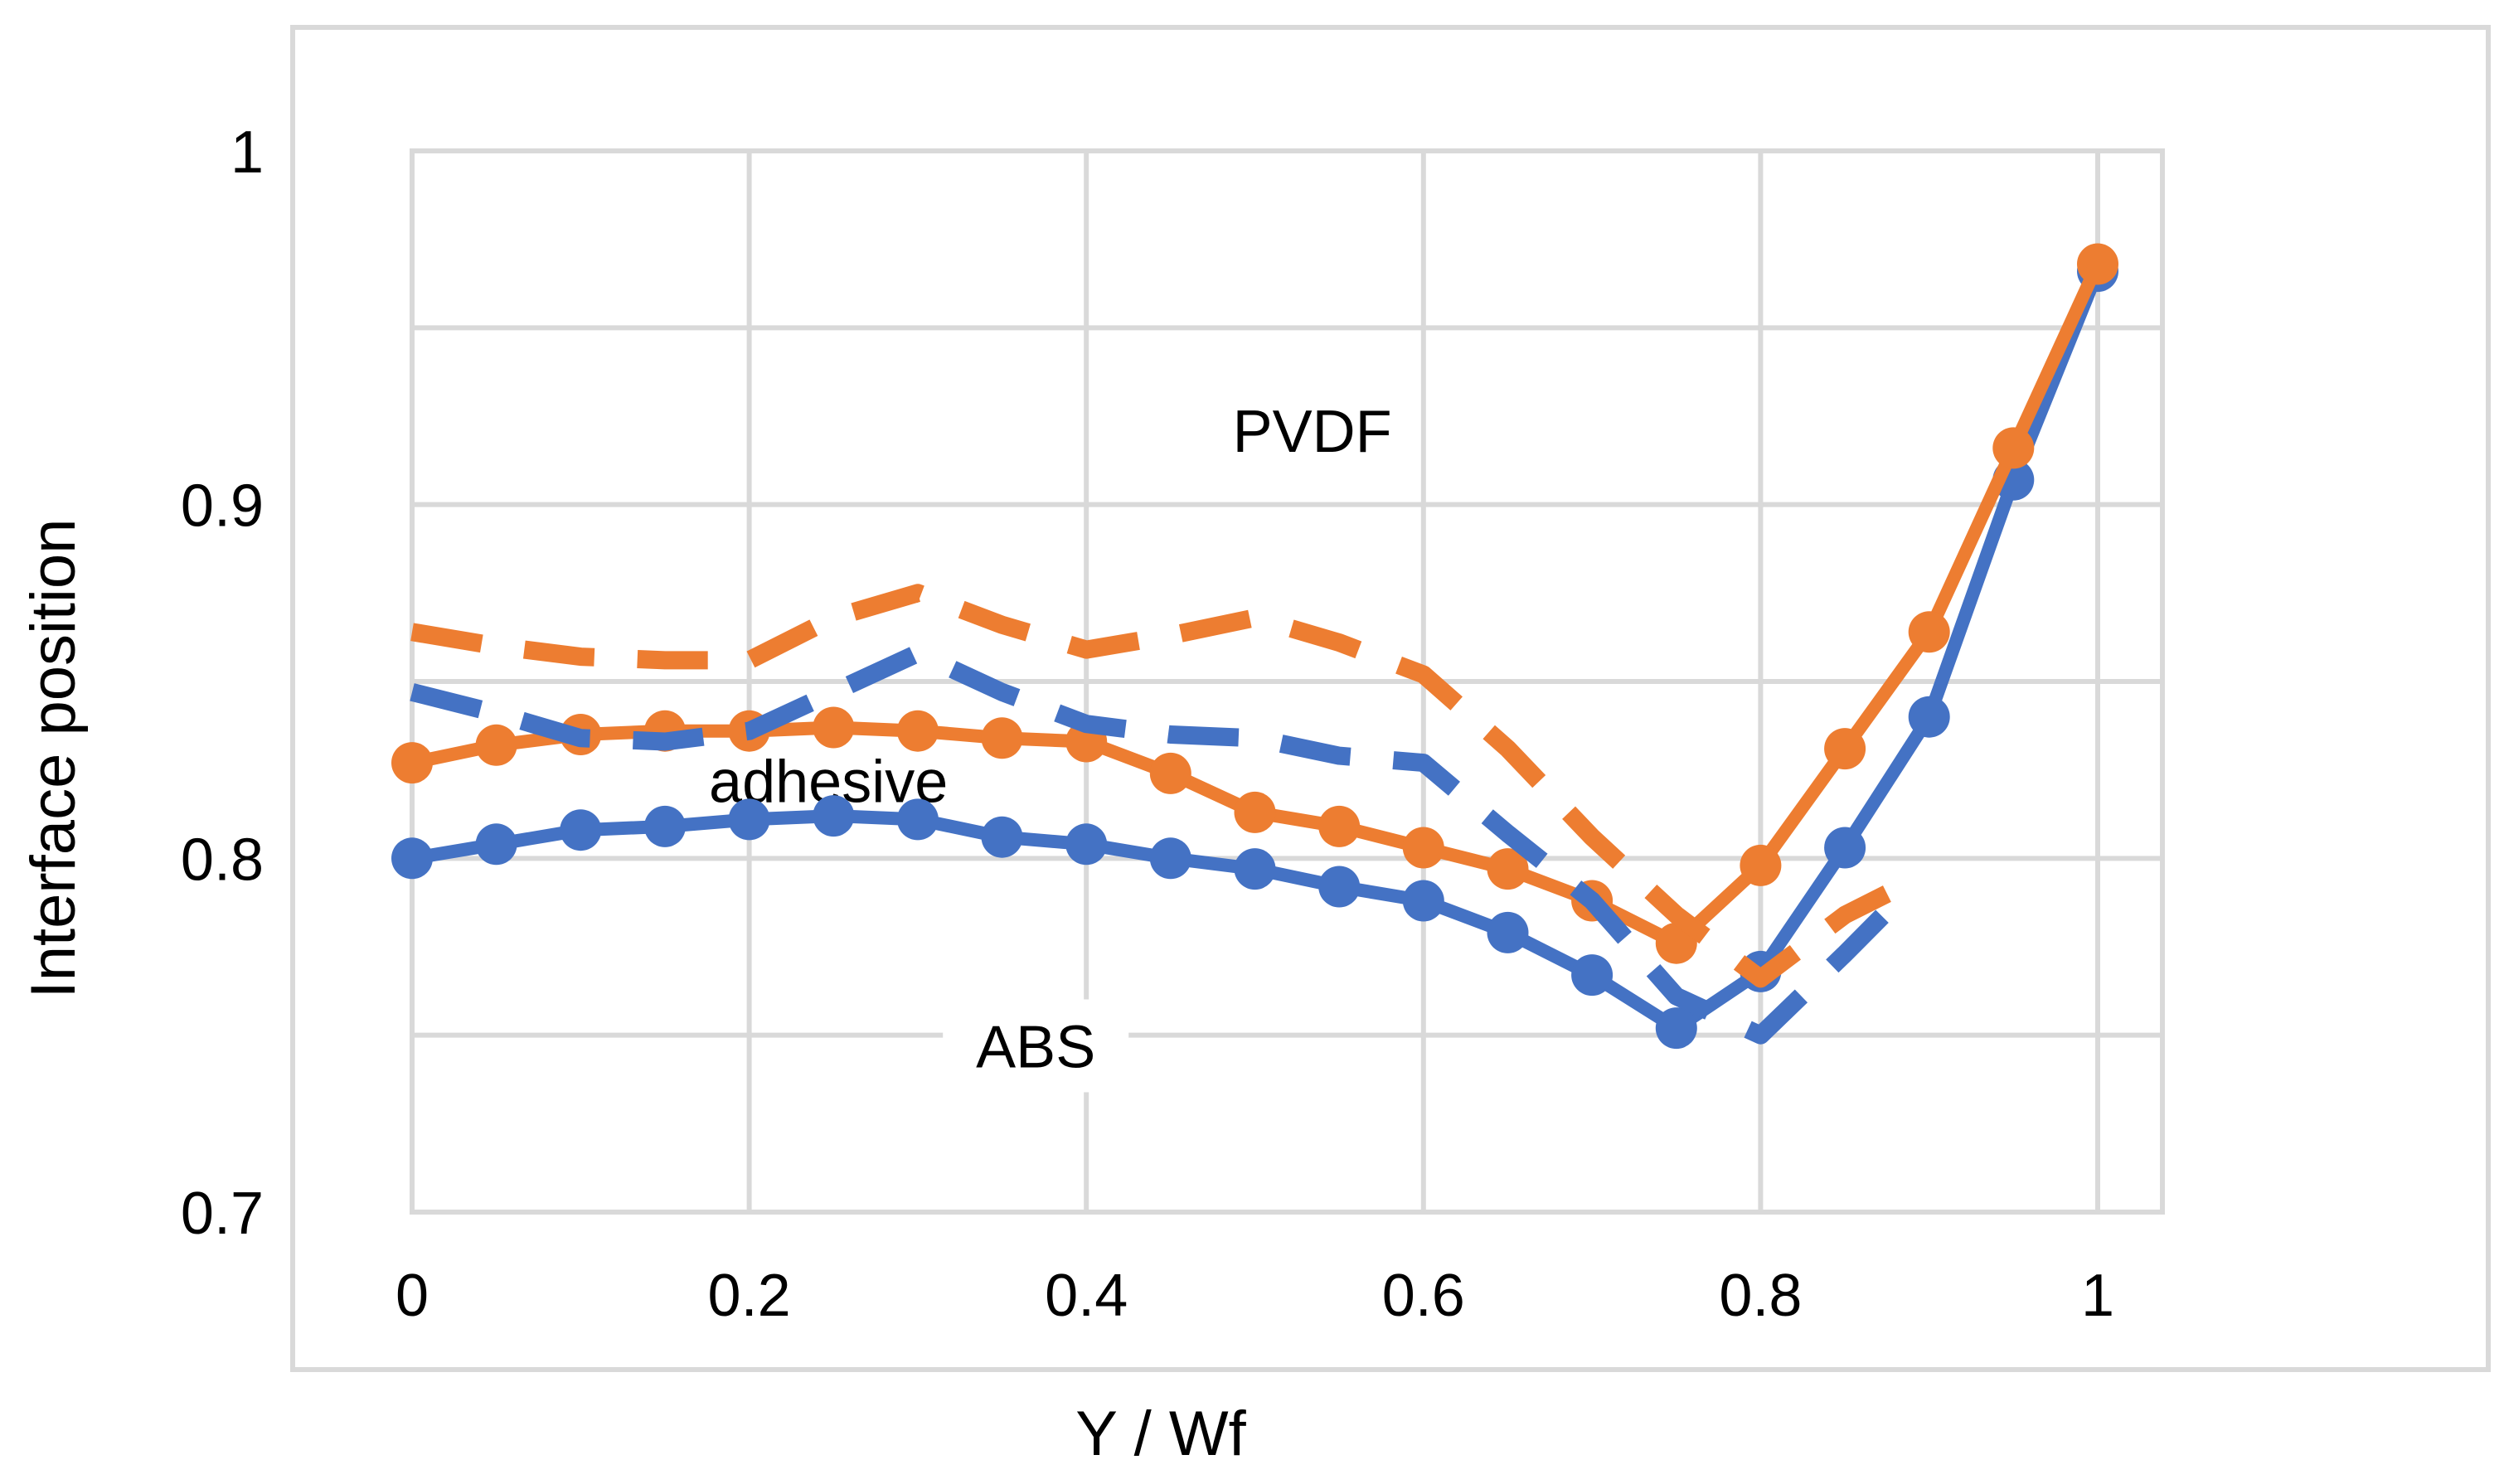 The width and height of the screenshot is (2504, 1484). What do you see at coordinates (2097, 1296) in the screenshot?
I see `x-axis-tick-label: 1` at bounding box center [2097, 1296].